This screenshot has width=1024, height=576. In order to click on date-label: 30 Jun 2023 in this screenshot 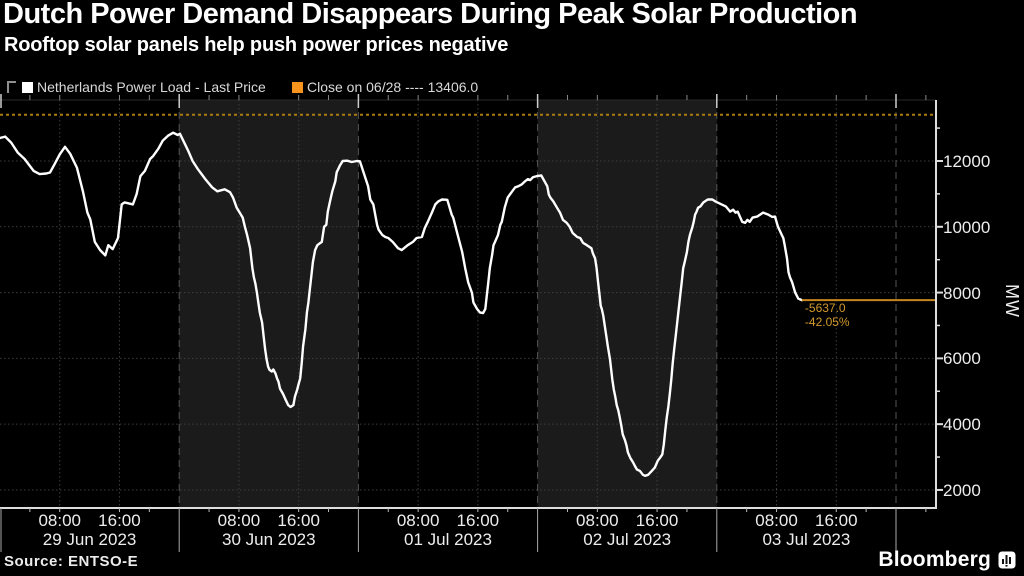, I will do `click(269, 539)`.